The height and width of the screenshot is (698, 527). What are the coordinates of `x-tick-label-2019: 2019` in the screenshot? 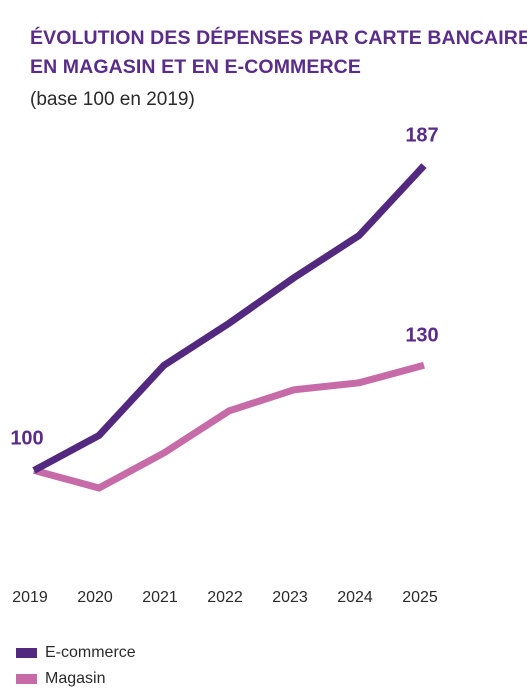 It's located at (30, 597).